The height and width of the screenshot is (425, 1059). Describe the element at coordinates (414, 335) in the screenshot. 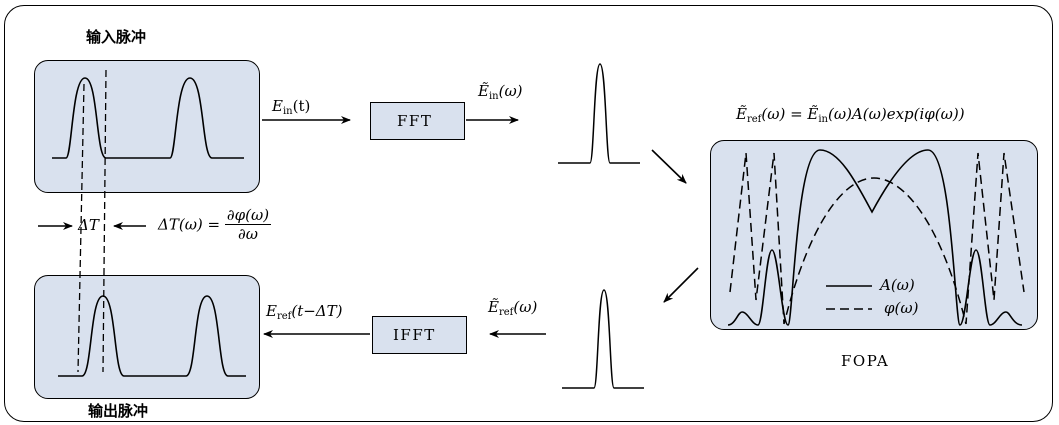

I see `ifft-label: IFFT` at that location.